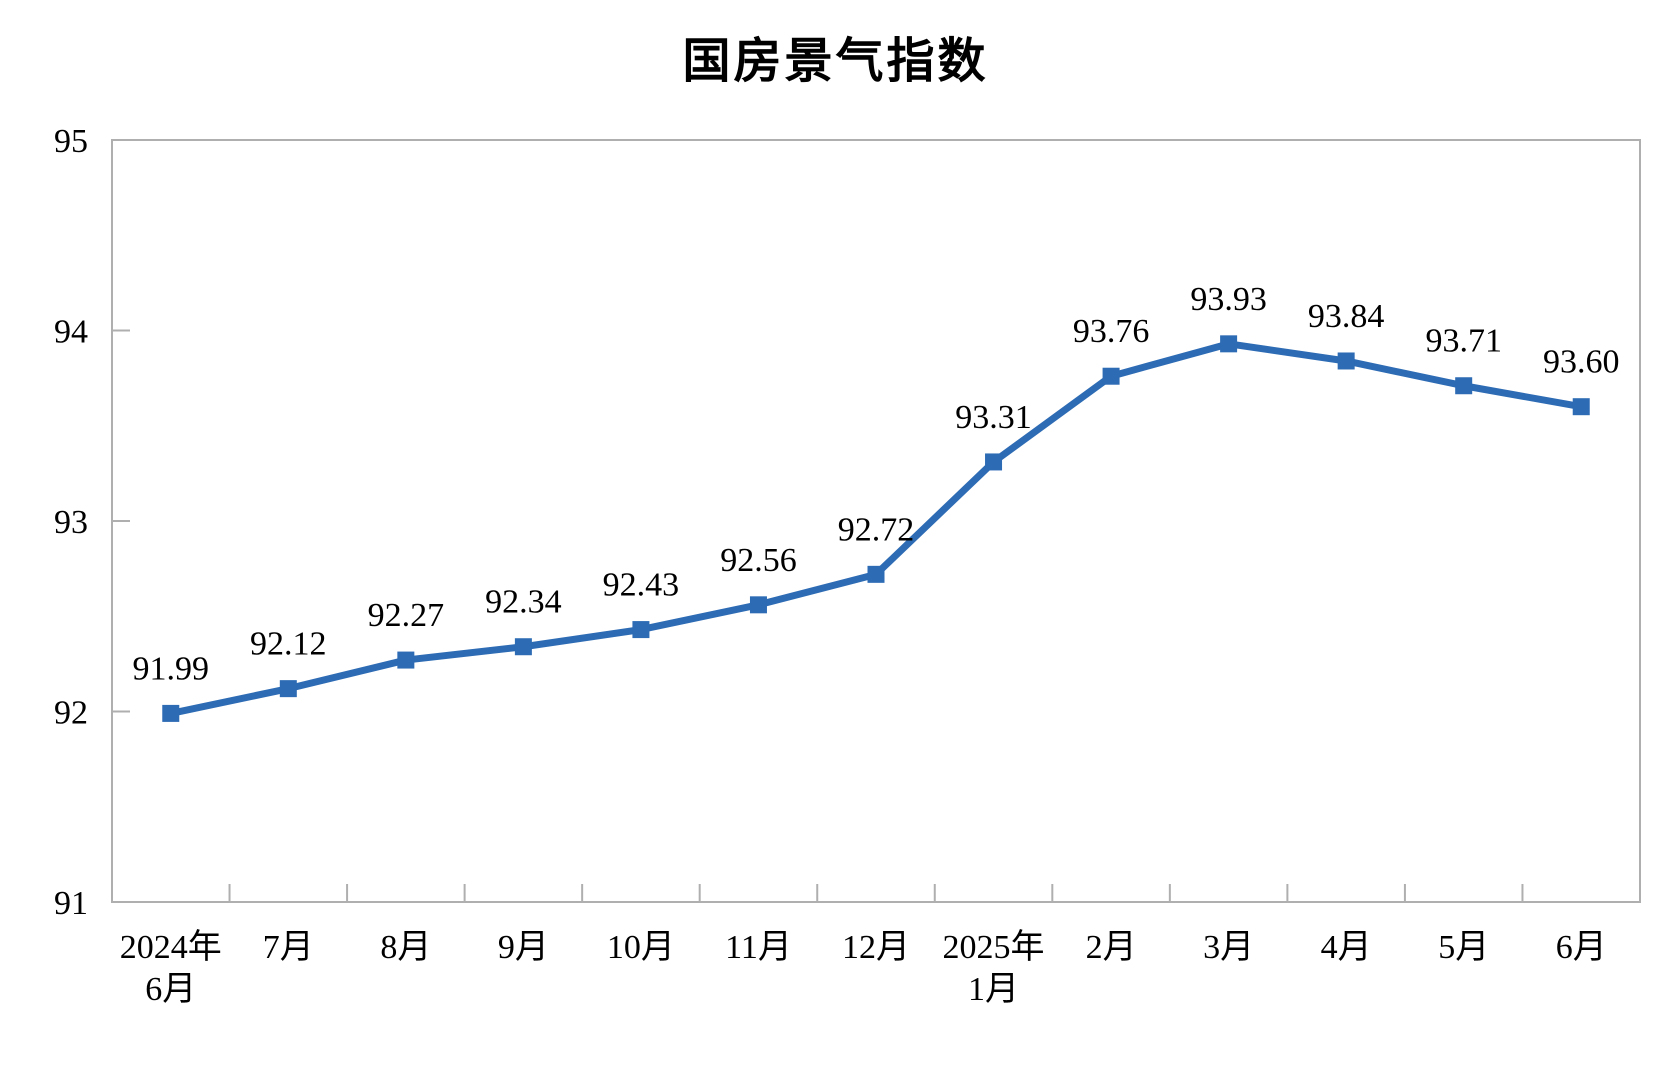  Describe the element at coordinates (1463, 341) in the screenshot. I see `data-label: 93.71` at that location.